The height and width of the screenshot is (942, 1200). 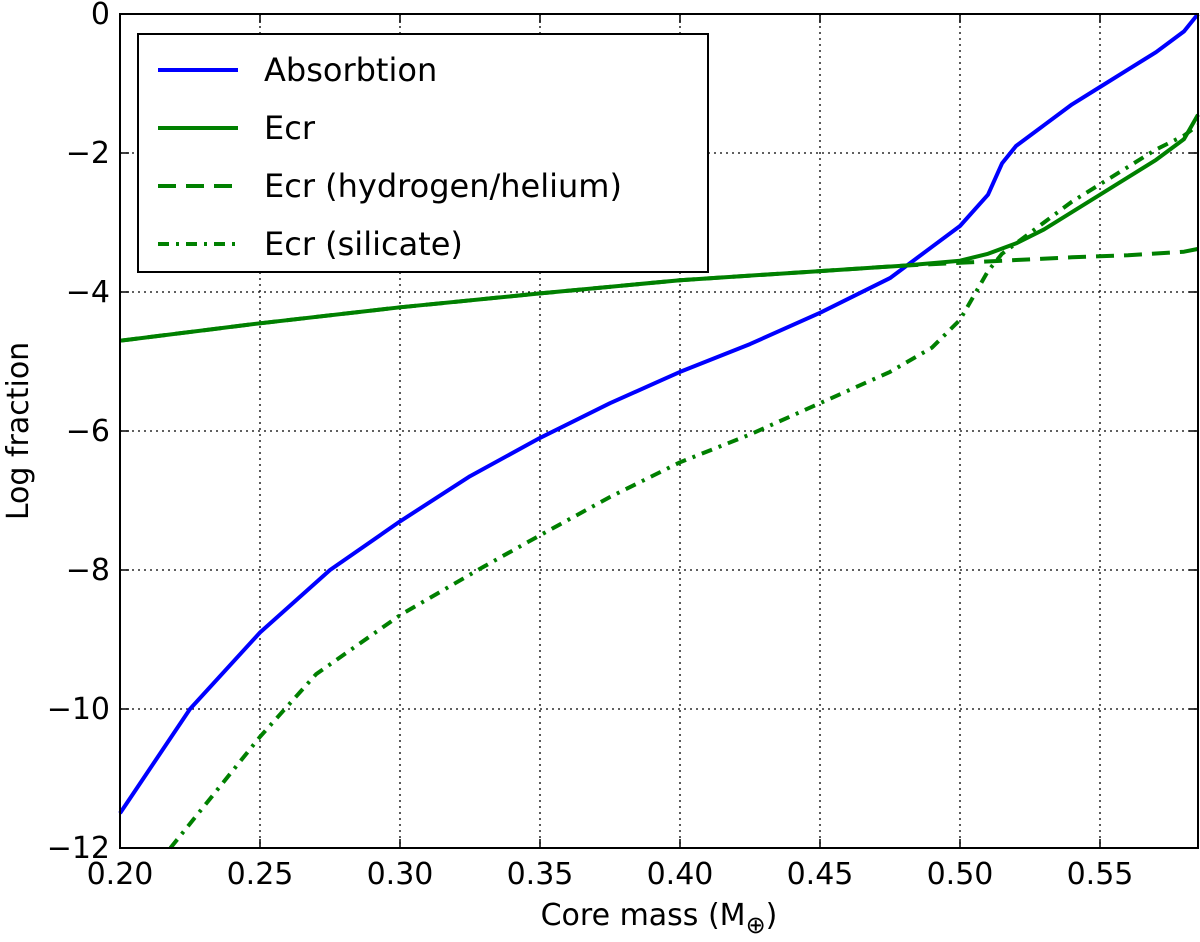 I want to click on legend-label-4: Ecr (silicate), so click(x=363, y=244).